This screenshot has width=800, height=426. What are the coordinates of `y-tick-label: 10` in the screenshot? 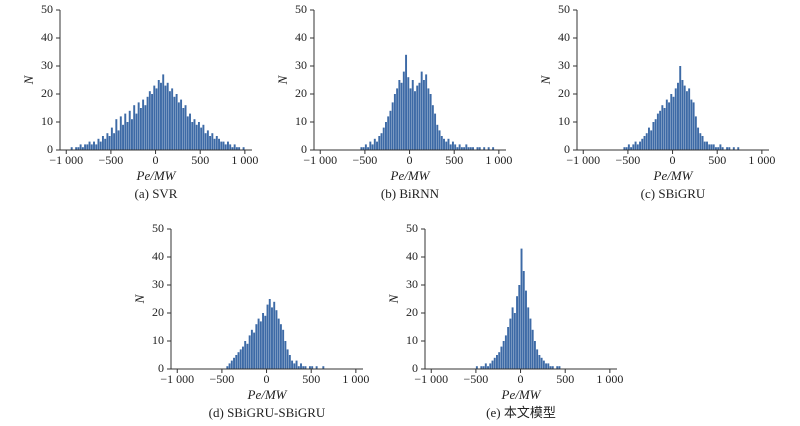 It's located at (301, 121).